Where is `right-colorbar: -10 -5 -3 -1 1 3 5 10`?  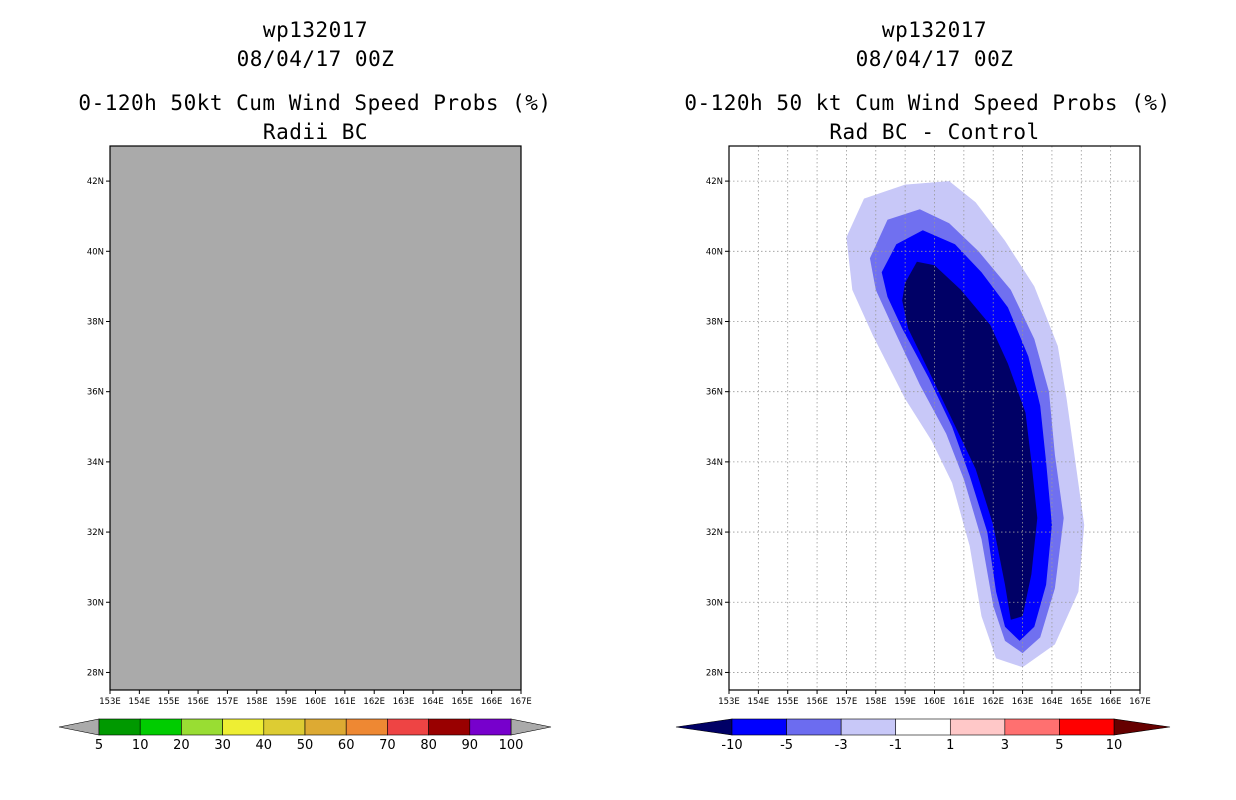 right-colorbar: -10 -5 -3 -1 1 3 5 10 is located at coordinates (923, 735).